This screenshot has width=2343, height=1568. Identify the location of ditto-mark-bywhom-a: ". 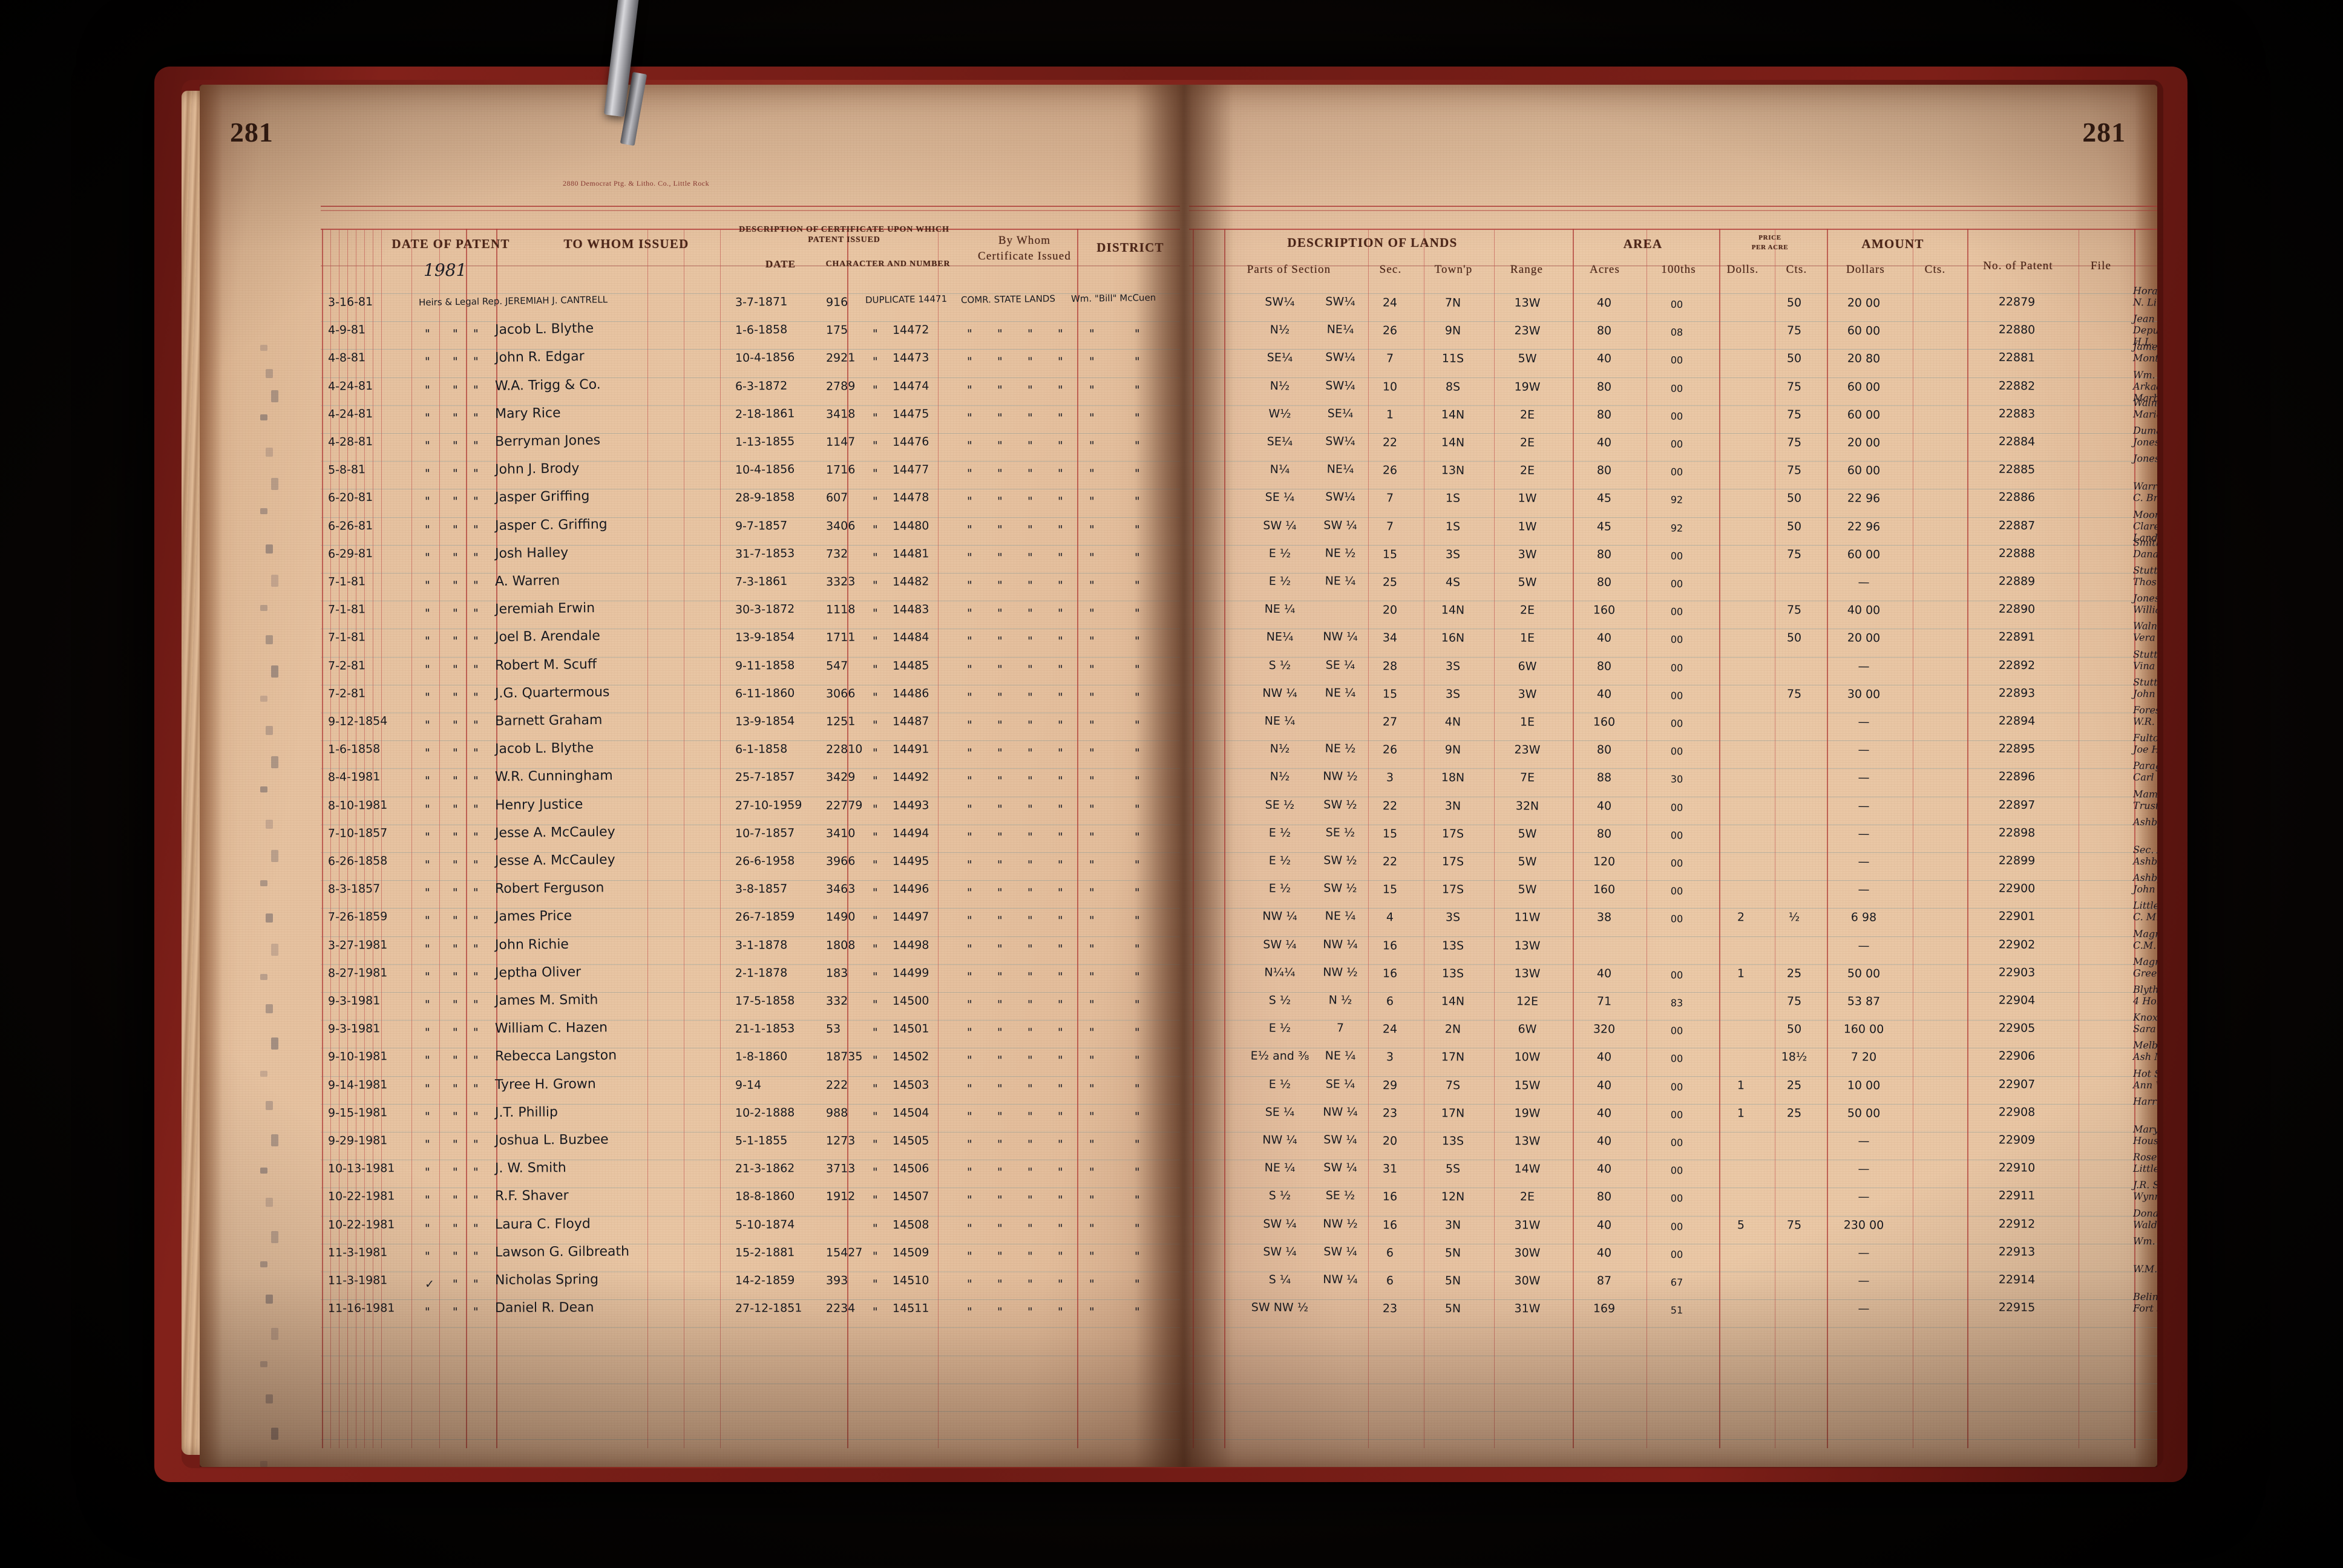
(969, 669).